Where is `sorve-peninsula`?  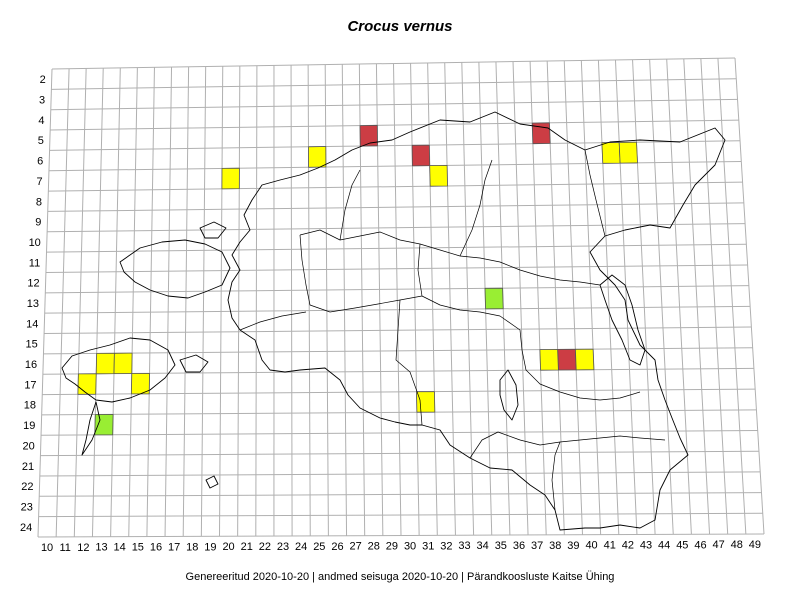 sorve-peninsula is located at coordinates (91, 428).